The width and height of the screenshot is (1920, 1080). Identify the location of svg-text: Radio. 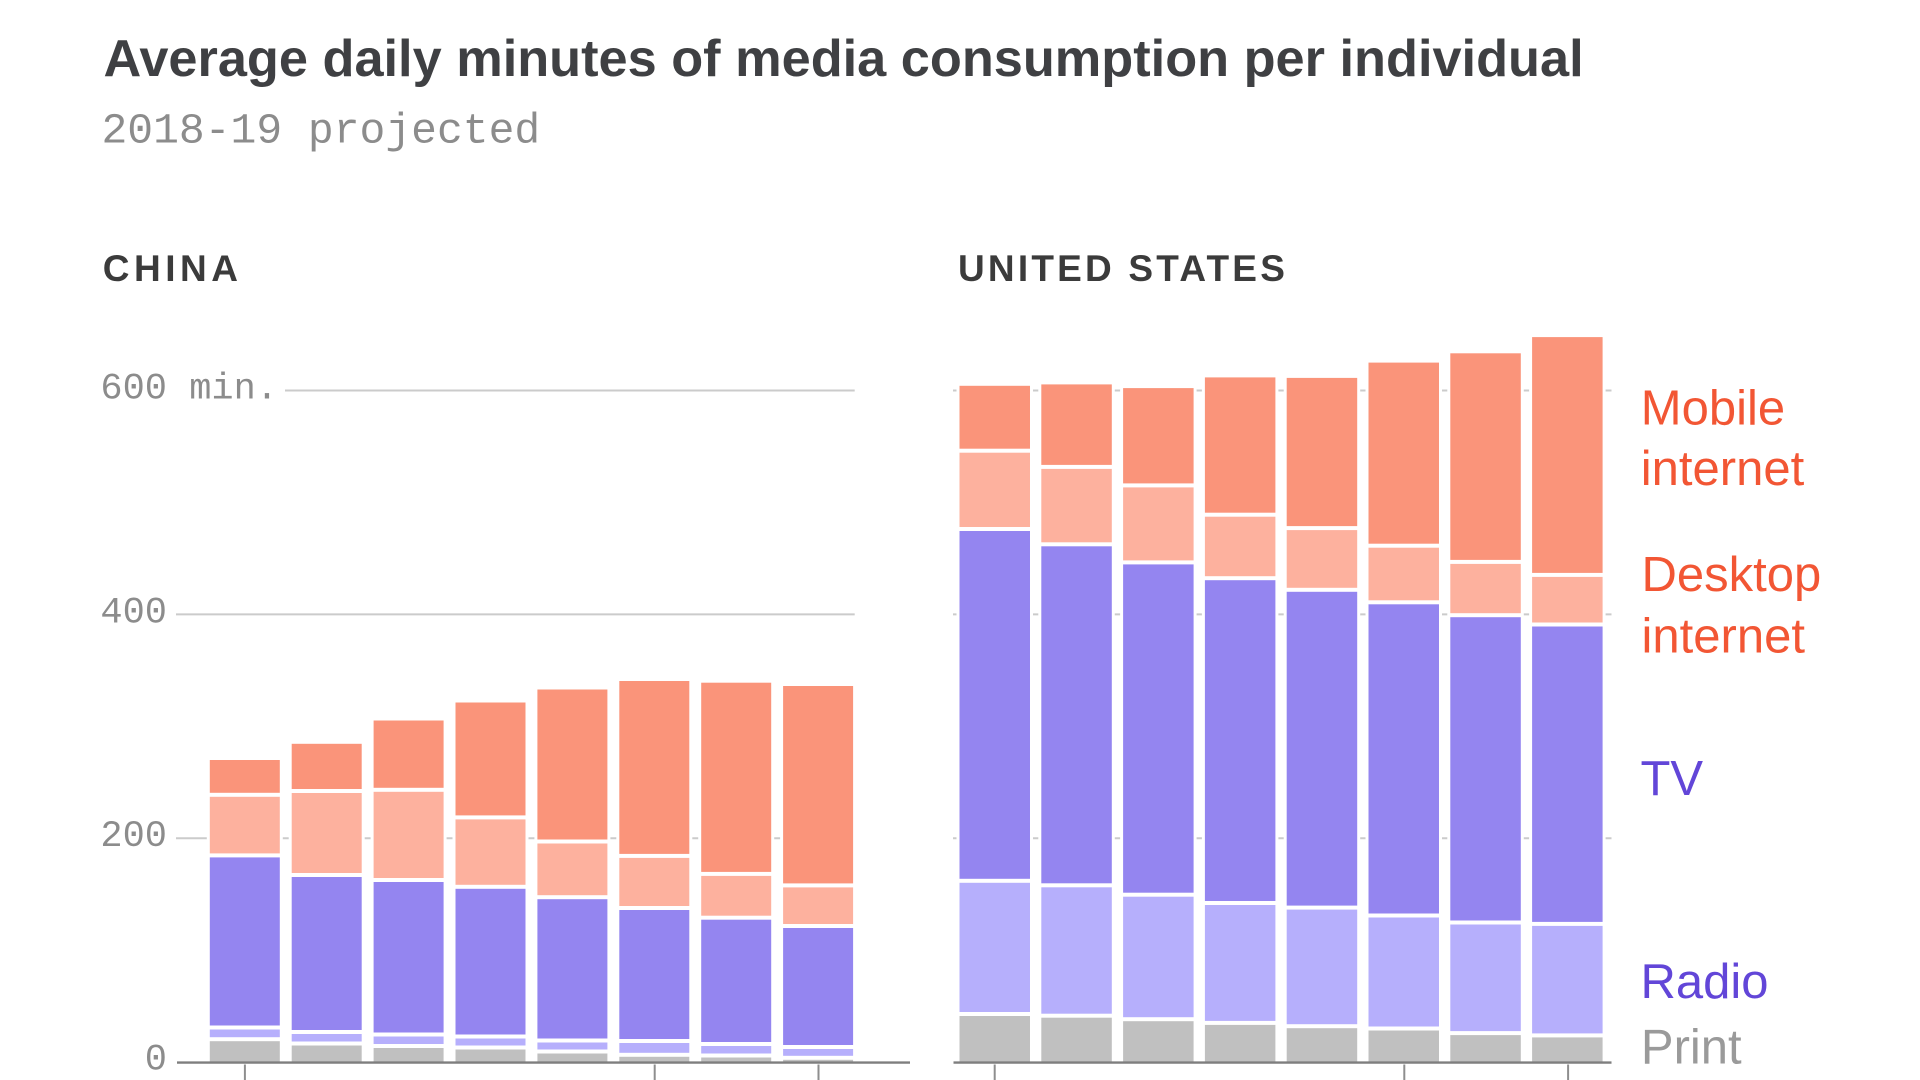
(1705, 982).